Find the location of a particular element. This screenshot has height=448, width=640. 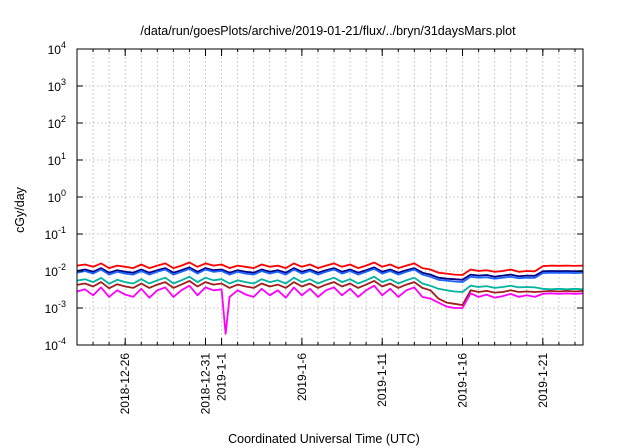

x-tick-label: 2019-1-1 is located at coordinates (222, 377).